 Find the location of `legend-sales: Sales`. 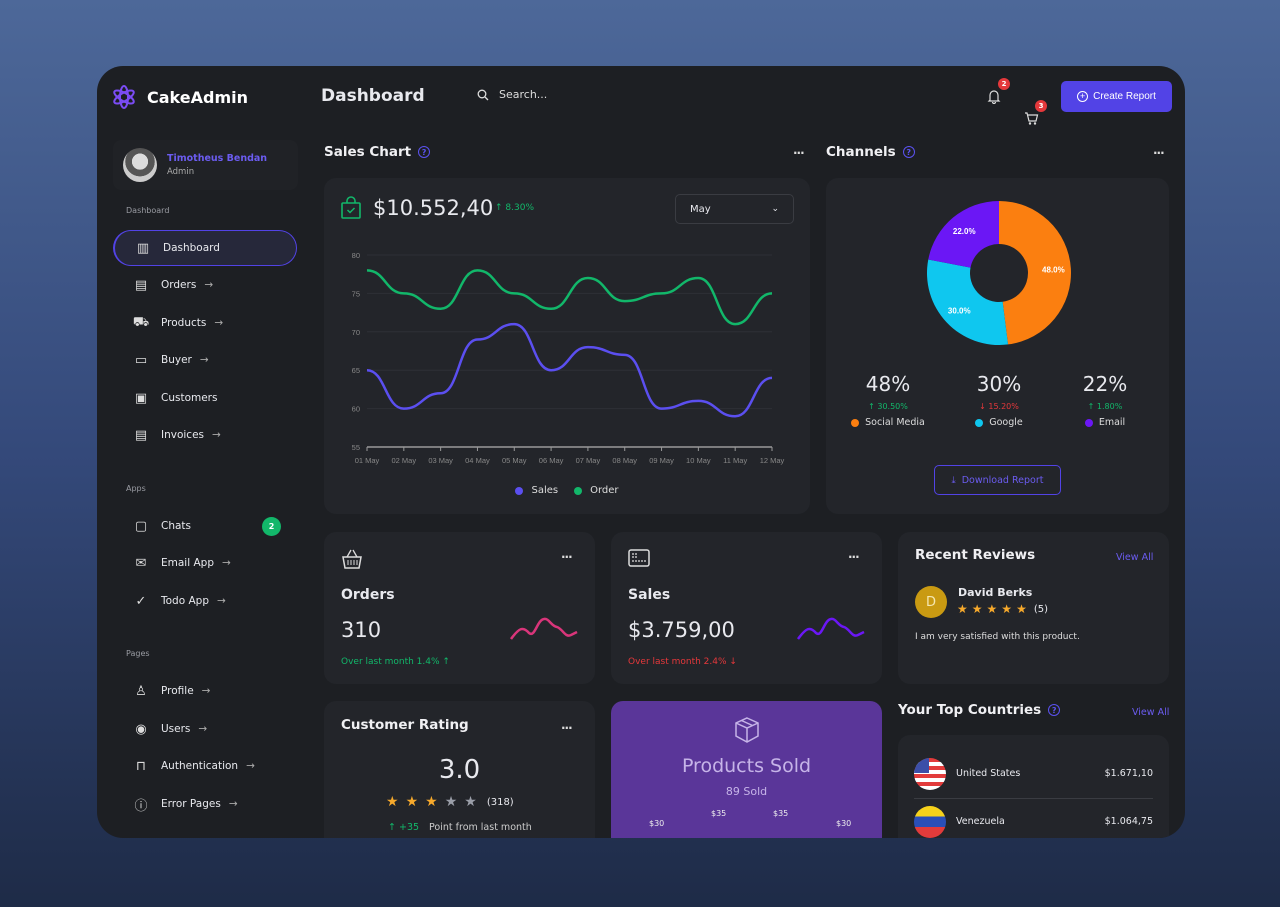

legend-sales: Sales is located at coordinates (536, 490).